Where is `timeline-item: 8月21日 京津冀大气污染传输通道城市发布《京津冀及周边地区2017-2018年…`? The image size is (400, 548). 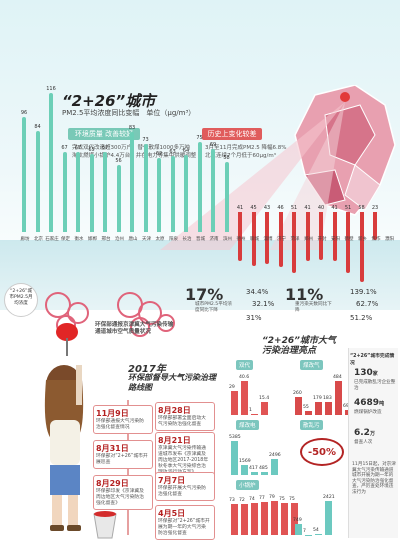
timeline-item: 8月21日 京津冀大气污染传输通道城市发布《京津冀及周边地区2017-2018年… is located at coordinates (185, 455).